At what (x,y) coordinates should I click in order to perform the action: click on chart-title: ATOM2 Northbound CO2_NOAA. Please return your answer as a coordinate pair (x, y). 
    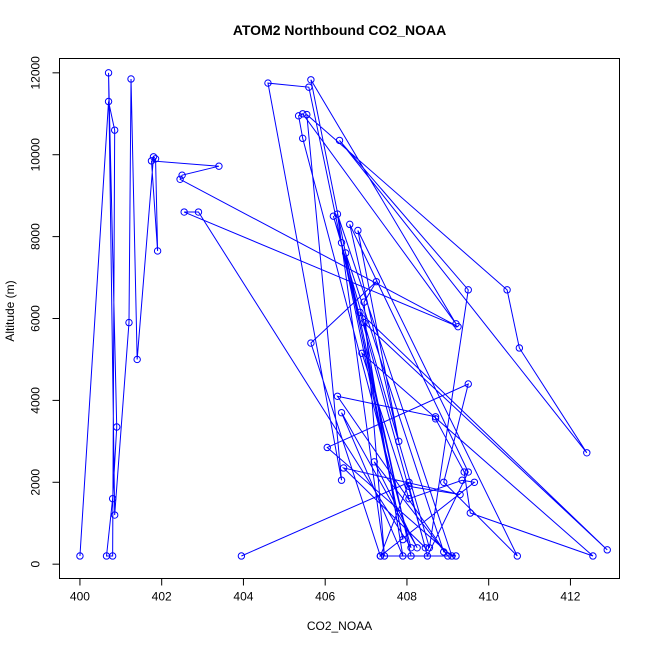
    Looking at the image, I should click on (339, 30).